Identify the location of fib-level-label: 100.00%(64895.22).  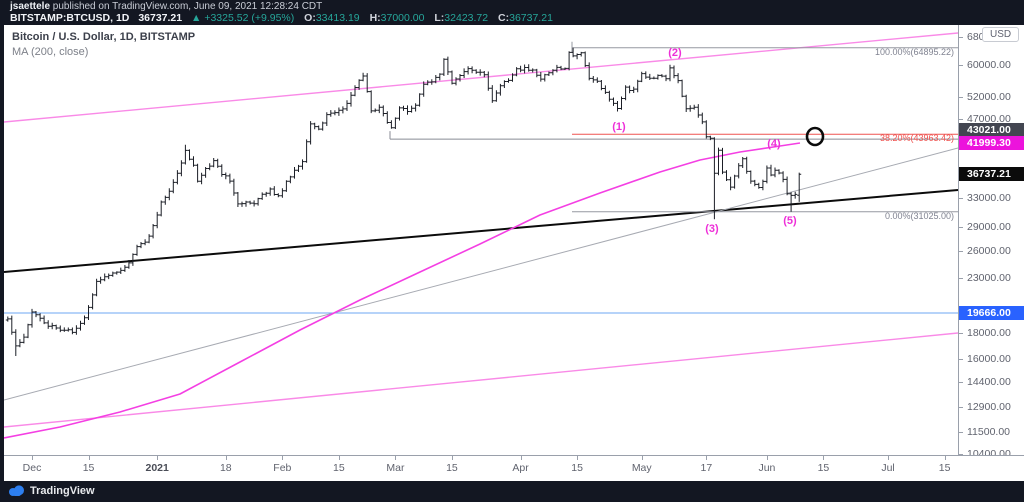
(914, 51).